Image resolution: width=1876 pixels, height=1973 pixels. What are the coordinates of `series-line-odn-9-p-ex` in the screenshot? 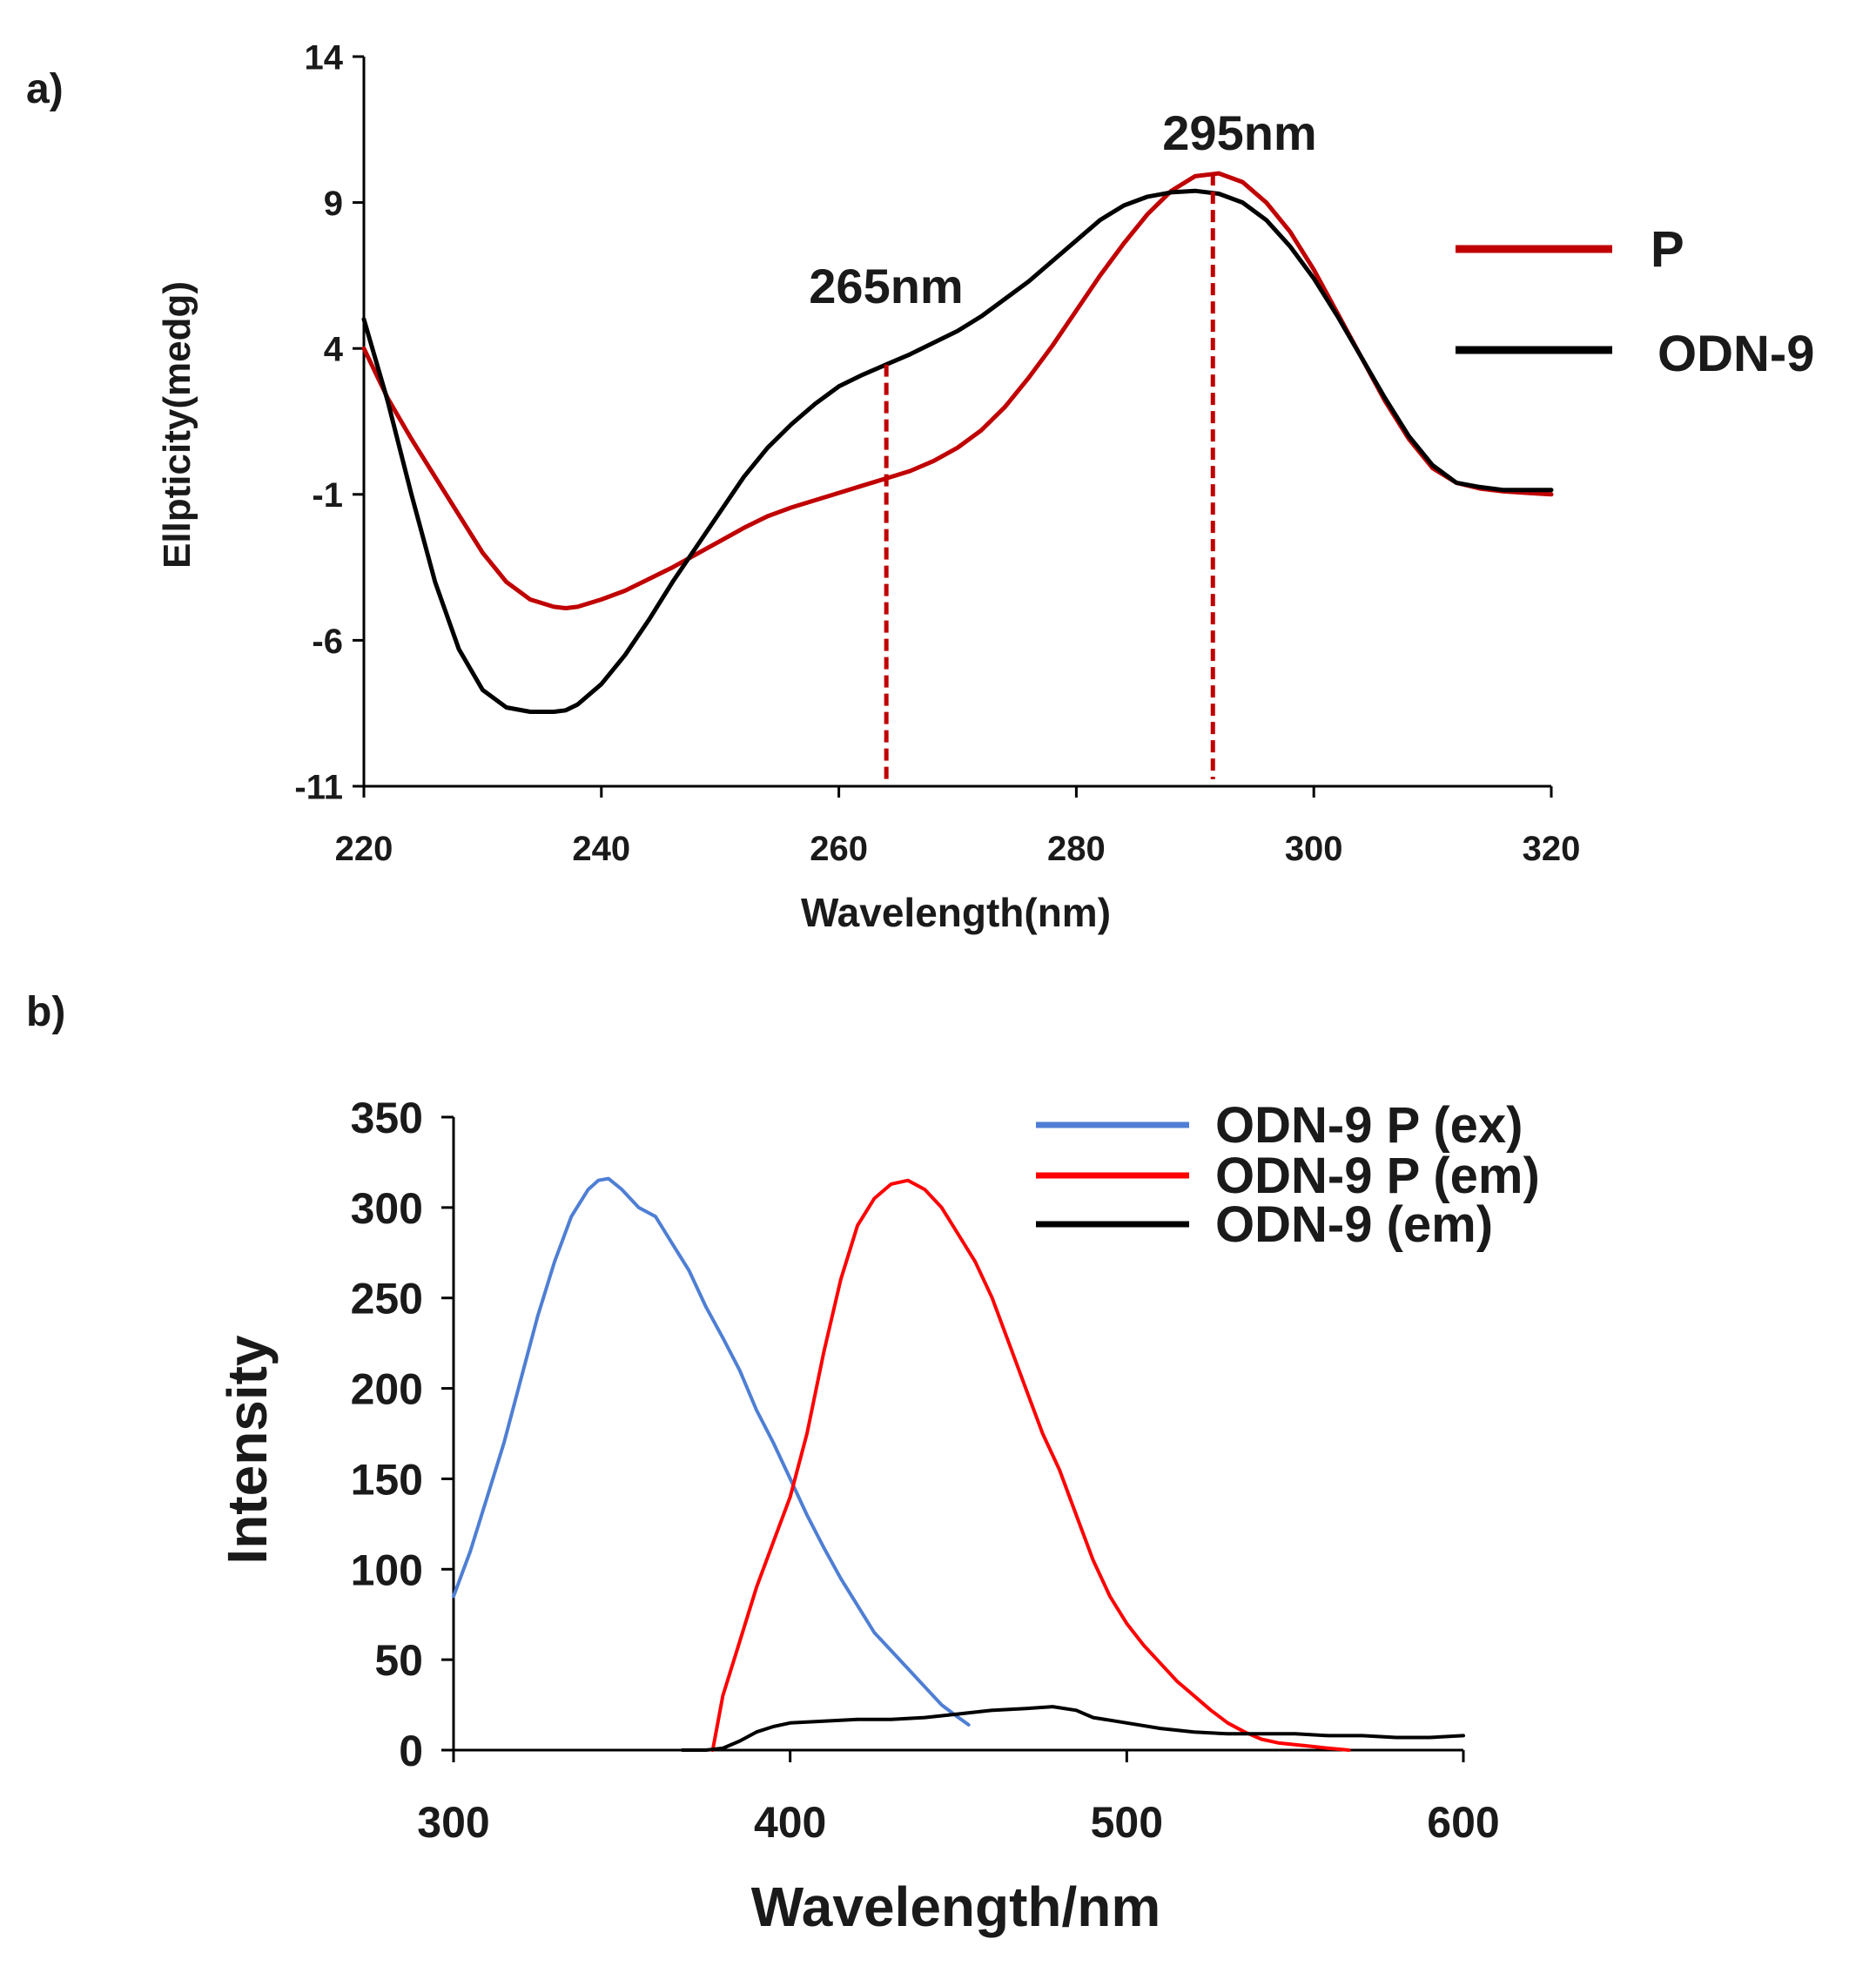 It's located at (711, 1452).